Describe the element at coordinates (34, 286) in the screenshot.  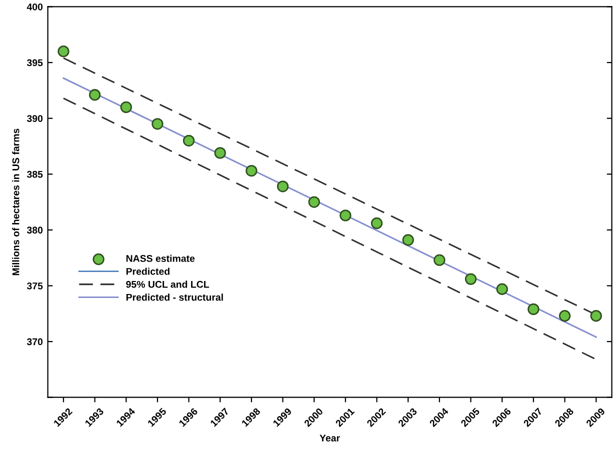
I see `y-tick-label: 375` at that location.